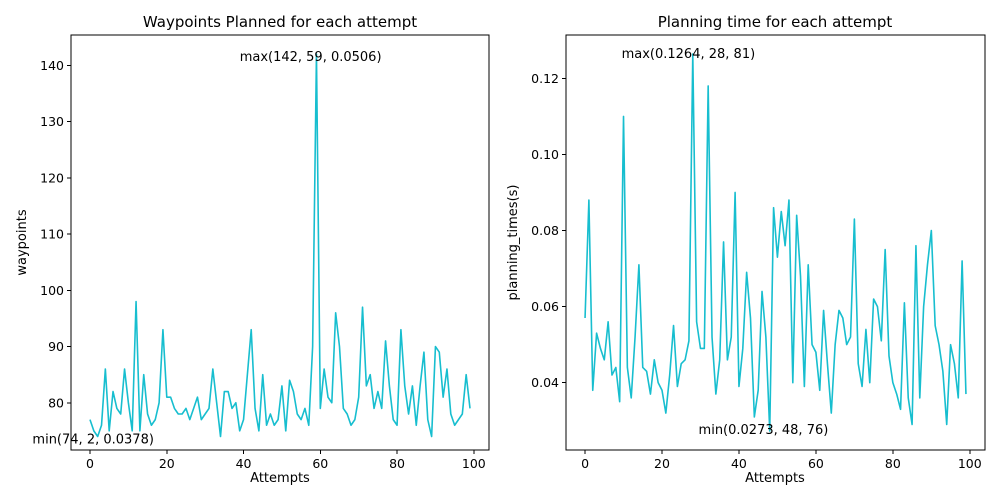  What do you see at coordinates (52, 65) in the screenshot?
I see `y-tick-label: 140` at bounding box center [52, 65].